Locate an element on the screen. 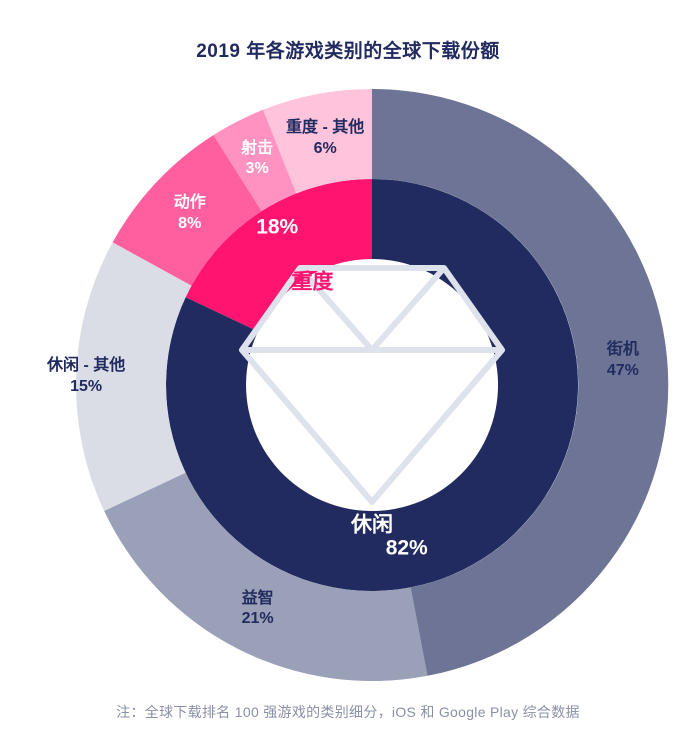 The image size is (696, 750). inner-donut-segment is located at coordinates (278, 255).